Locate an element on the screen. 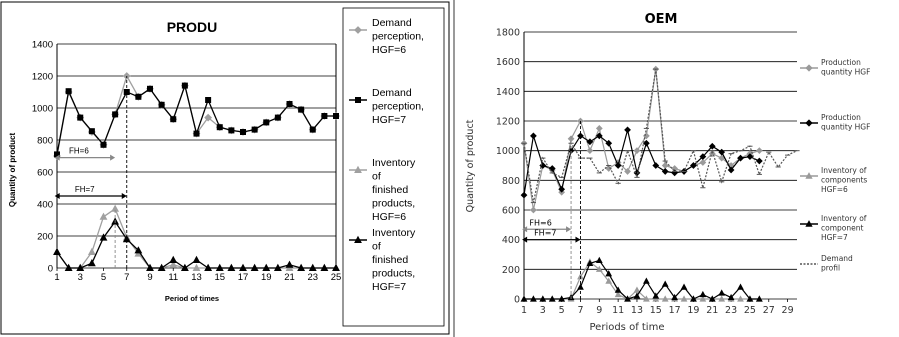 The height and width of the screenshot is (337, 899). x-tick-label: 9 is located at coordinates (149, 277).